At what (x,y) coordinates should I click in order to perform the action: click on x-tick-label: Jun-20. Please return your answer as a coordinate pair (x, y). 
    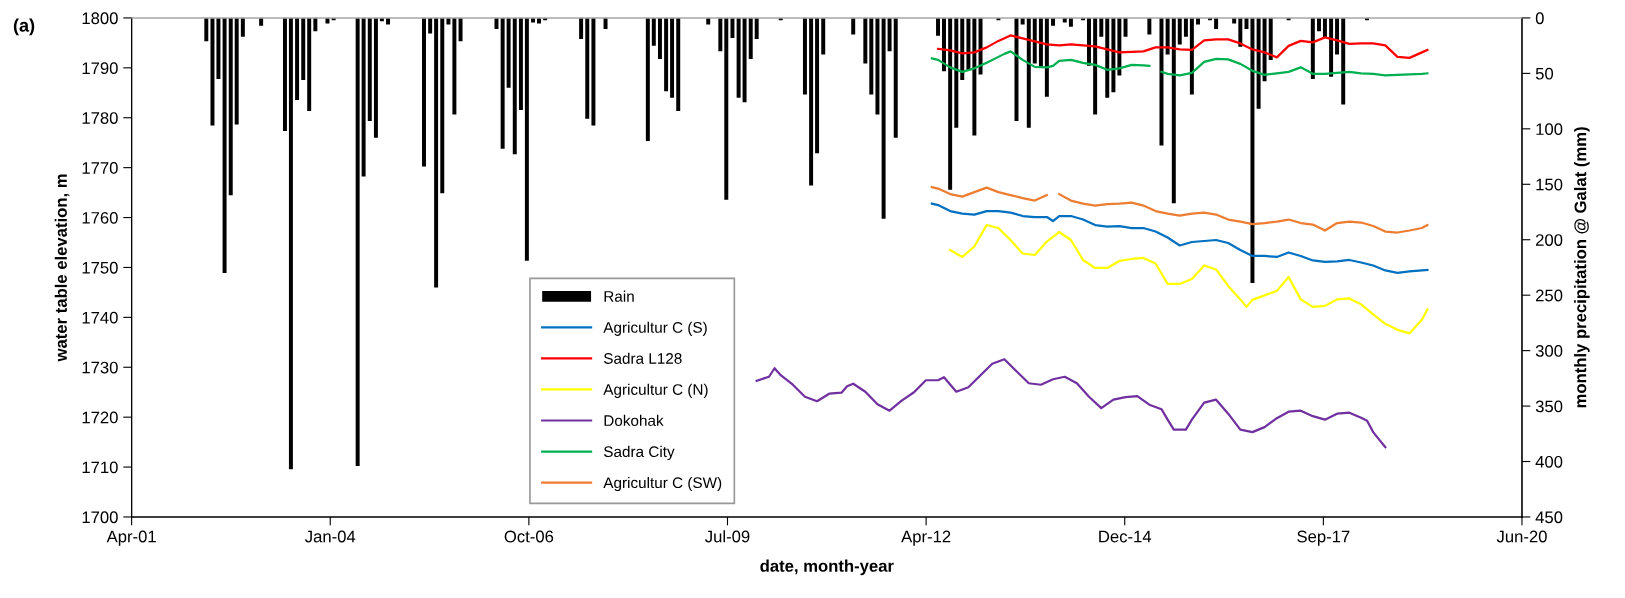
    Looking at the image, I should click on (1521, 536).